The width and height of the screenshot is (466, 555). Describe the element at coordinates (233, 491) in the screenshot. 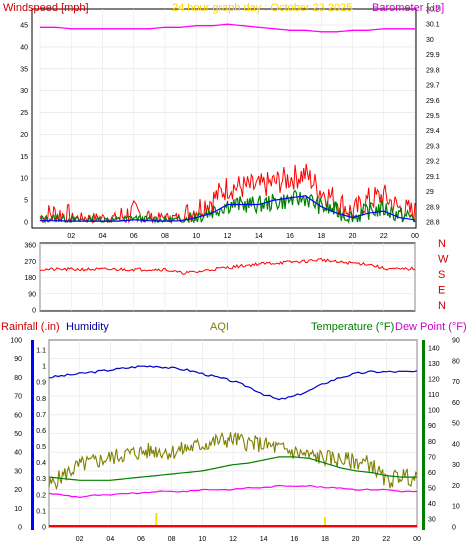

I see `dewpoint-line` at that location.